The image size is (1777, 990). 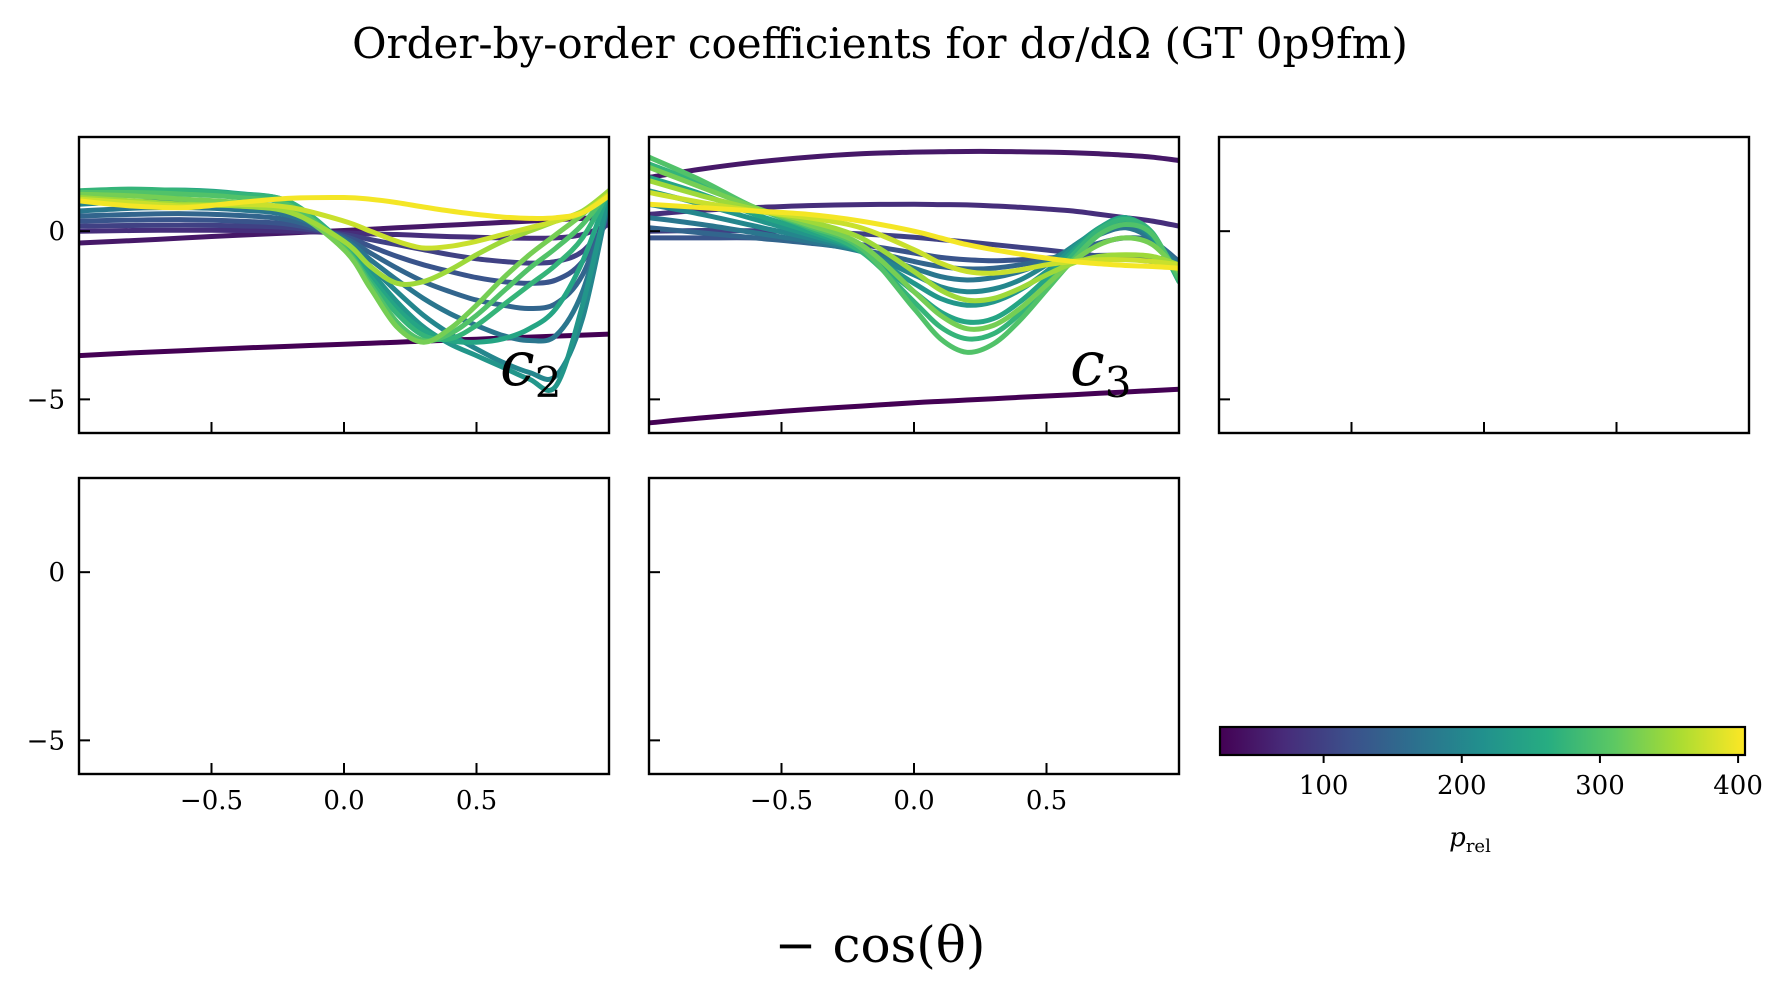 I want to click on subplot-4: −0.5 0.0 0.5 0 −5, so click(x=319, y=646).